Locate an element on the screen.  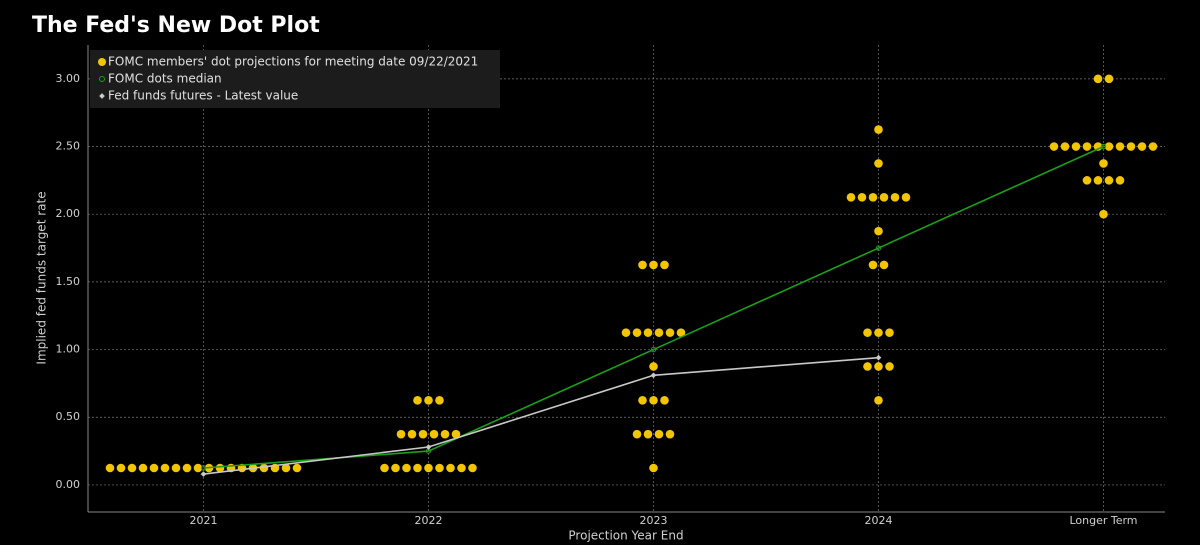
y-tick-label: 2.50 is located at coordinates (68, 146).